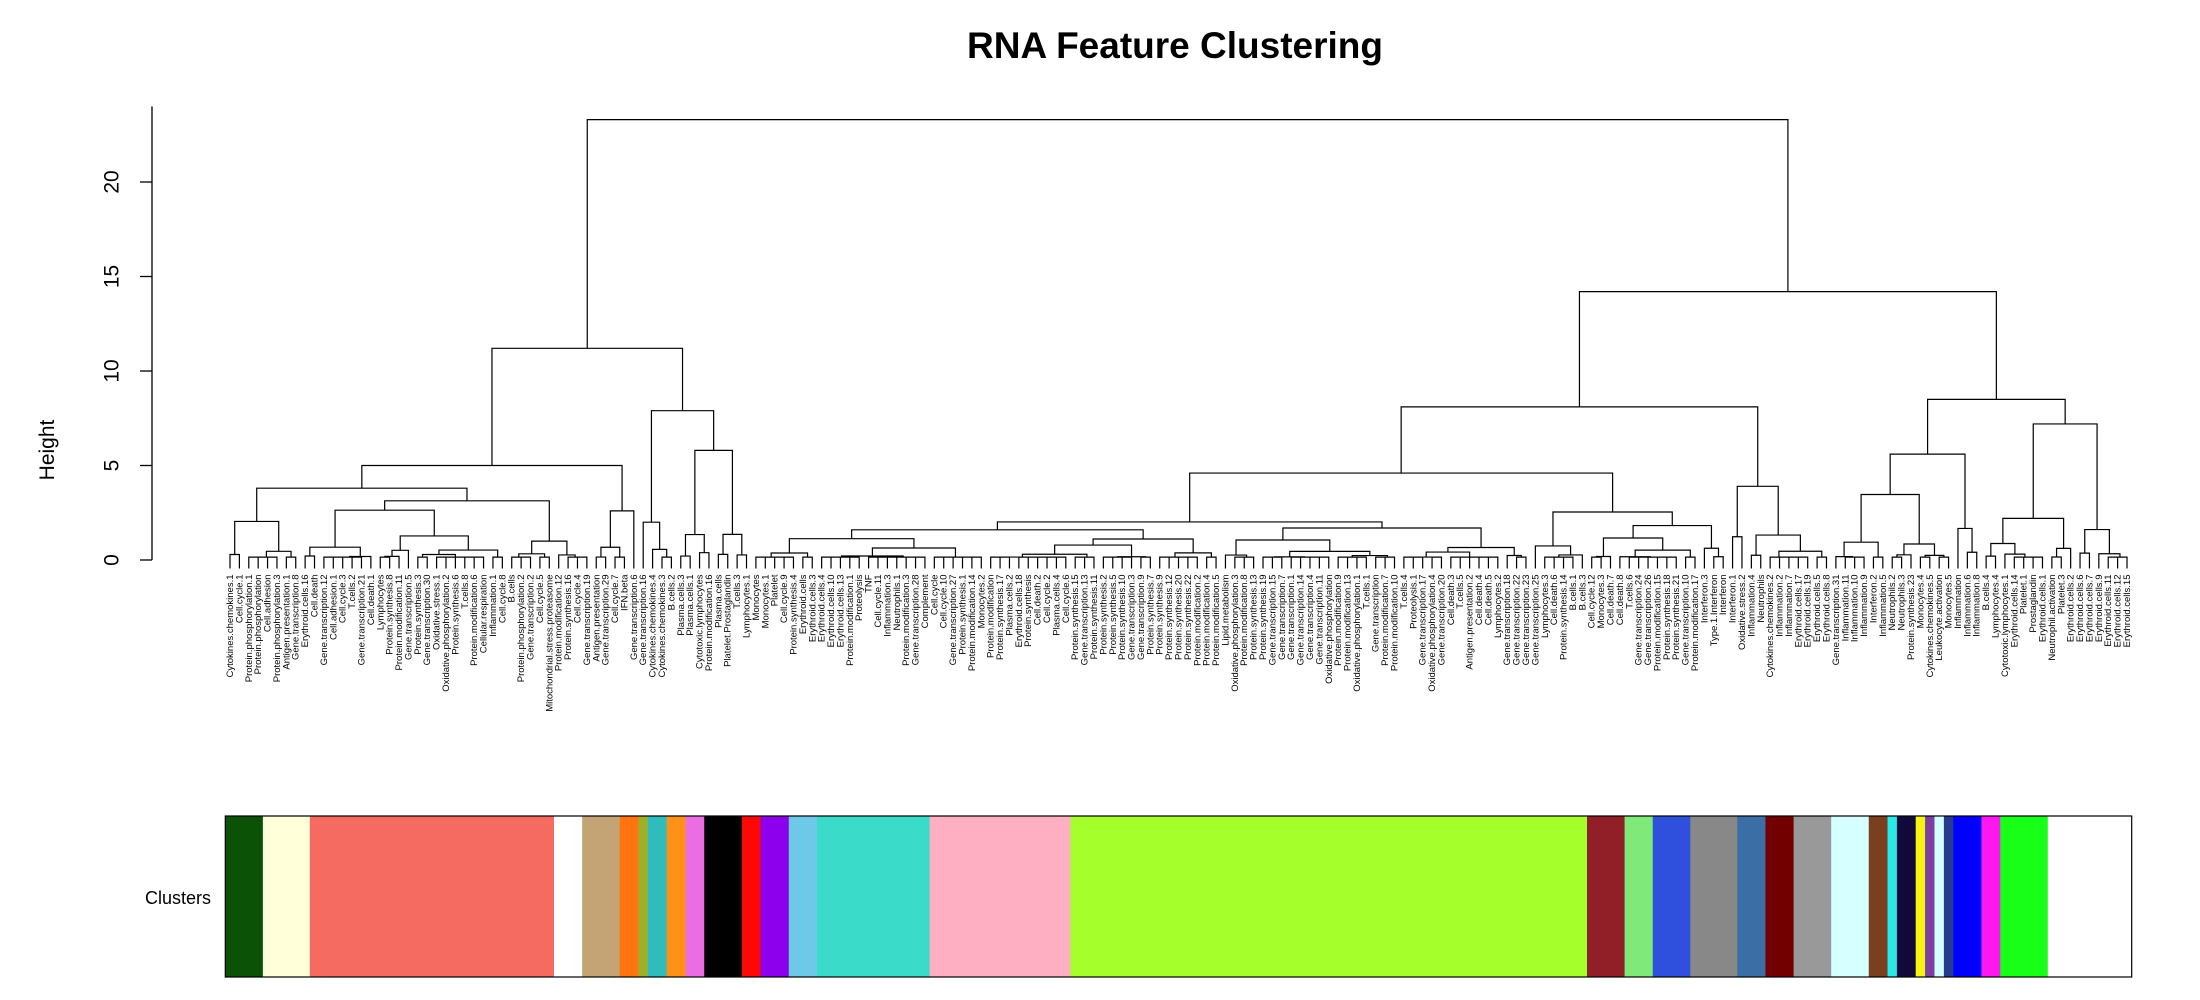 The image size is (2200, 1000). What do you see at coordinates (1432, 633) in the screenshot?
I see `leaf-label: Oxidative.phosphorylation.4` at bounding box center [1432, 633].